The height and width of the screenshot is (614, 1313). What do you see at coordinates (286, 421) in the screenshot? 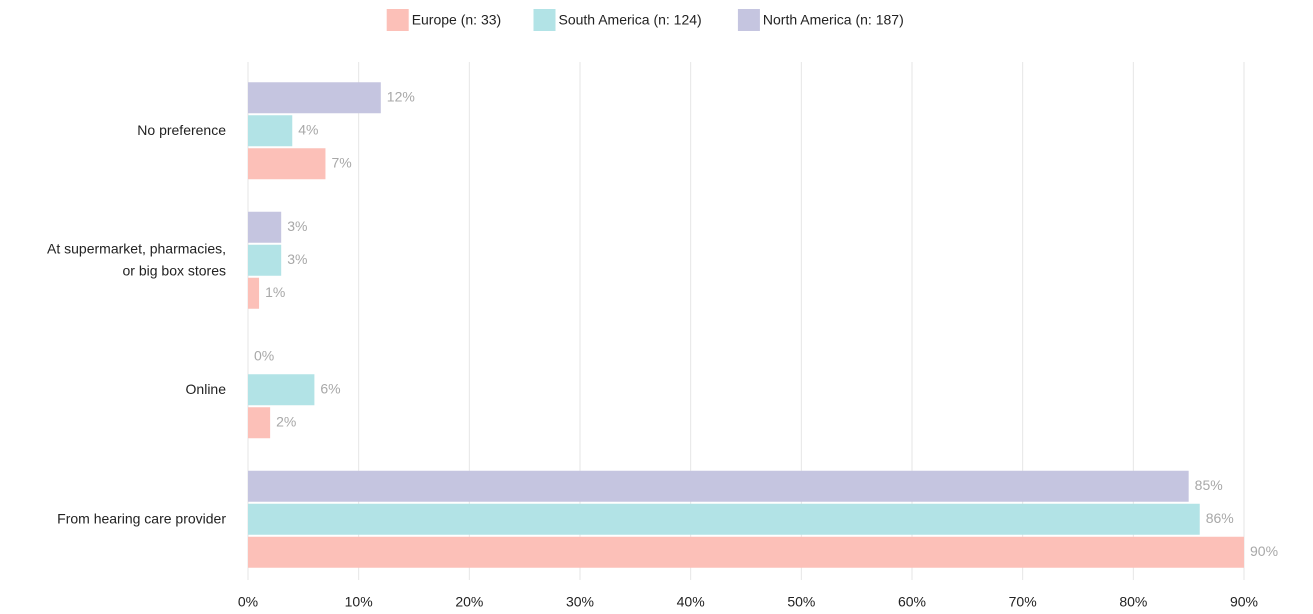
I see `value-label: 2%` at bounding box center [286, 421].